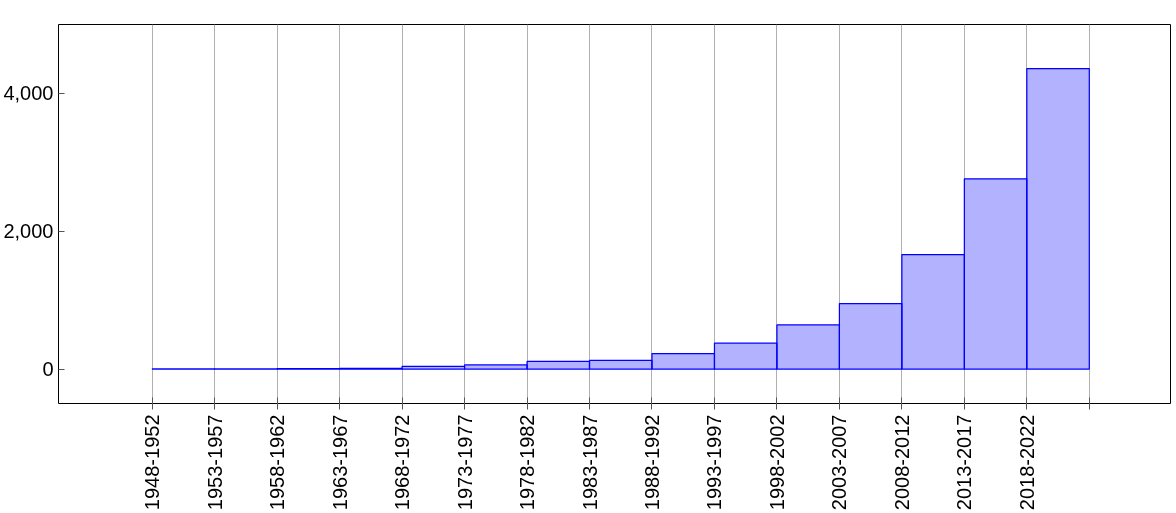 The image size is (1176, 513). What do you see at coordinates (589, 462) in the screenshot?
I see `x-tick-label: 1983-1987` at bounding box center [589, 462].